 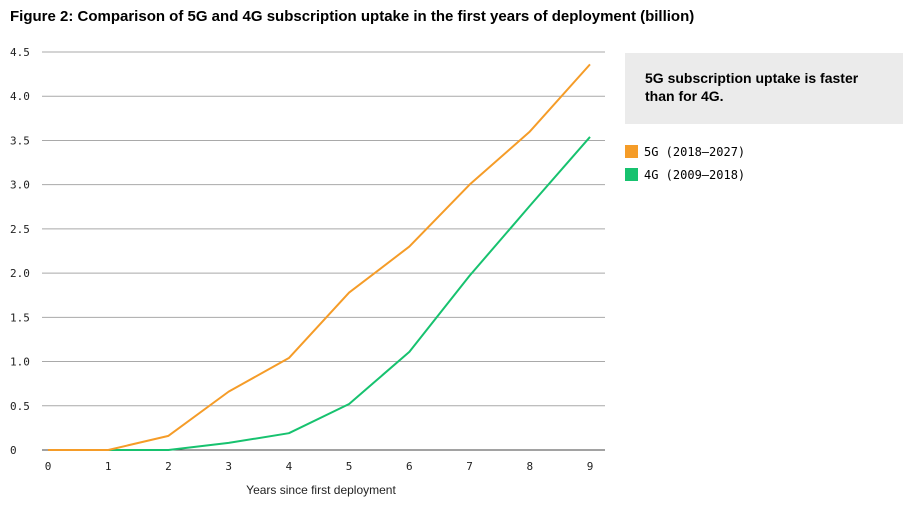 What do you see at coordinates (631, 174) in the screenshot?
I see `legend-swatch-4g` at bounding box center [631, 174].